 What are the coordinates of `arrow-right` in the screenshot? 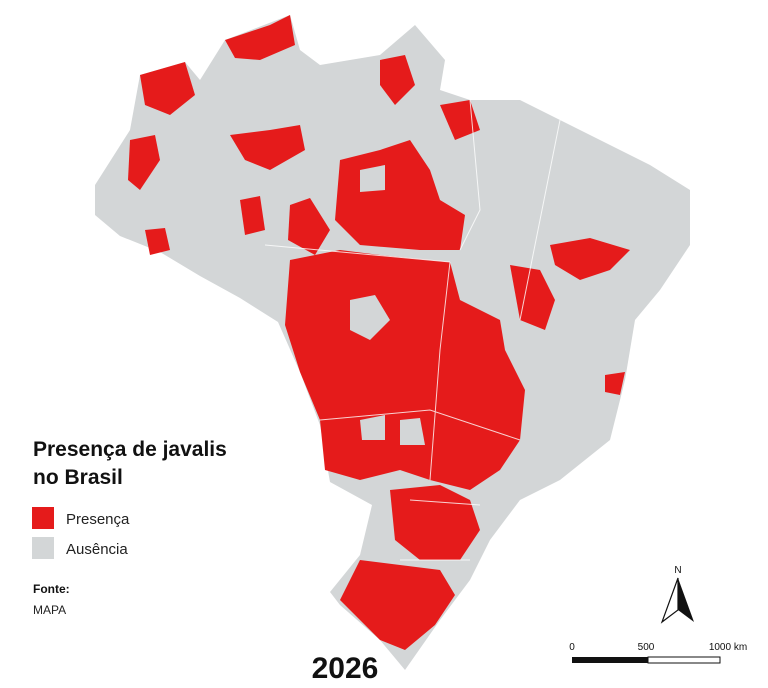 It's located at (686, 600).